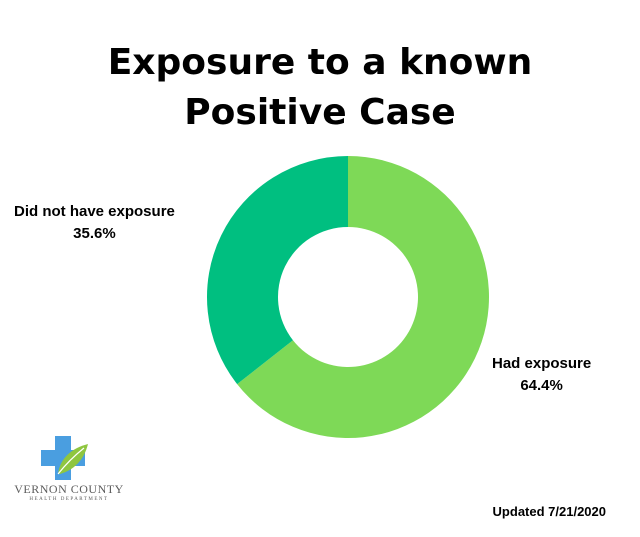 The width and height of the screenshot is (640, 537). What do you see at coordinates (320, 62) in the screenshot?
I see `chart-title-line-1: Exposure to a known` at bounding box center [320, 62].